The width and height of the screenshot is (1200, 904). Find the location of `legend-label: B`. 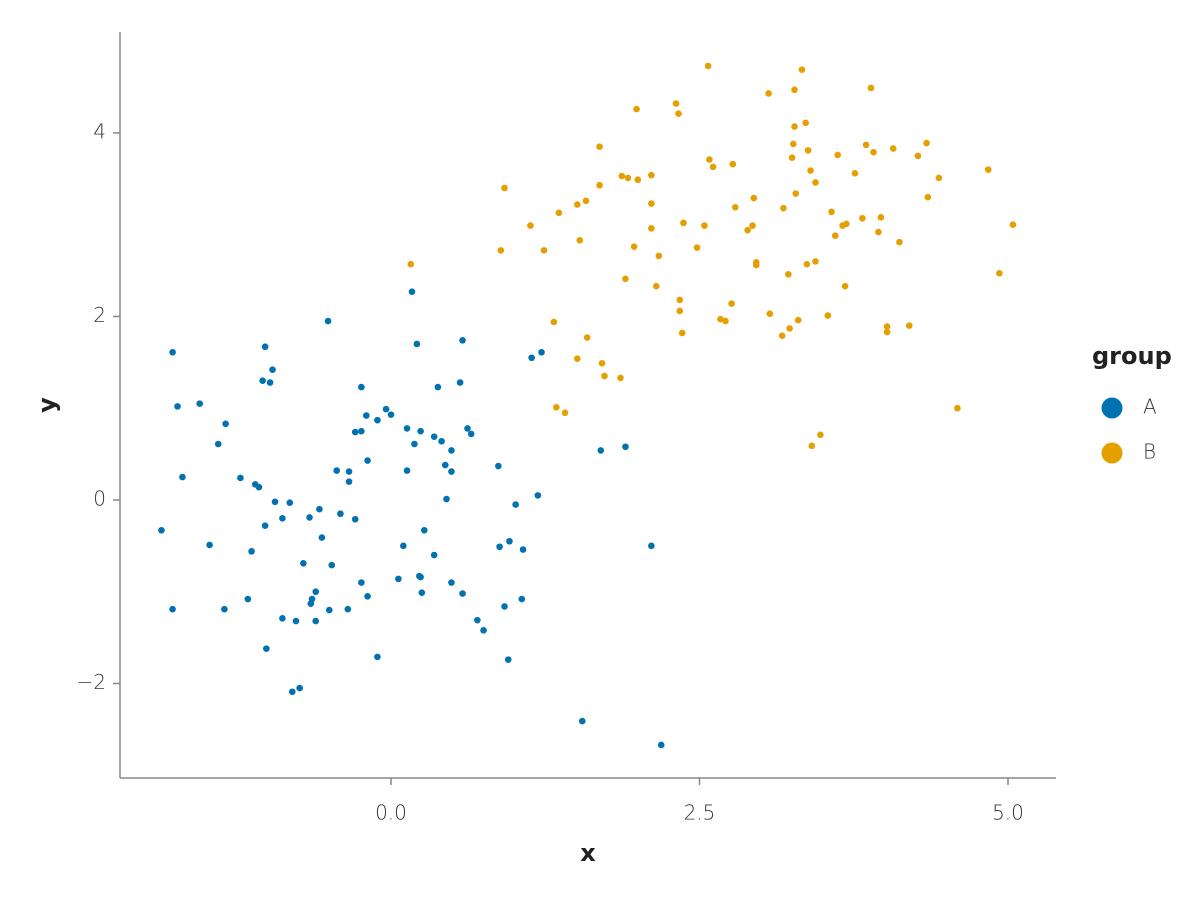

legend-label: B is located at coordinates (1149, 452).